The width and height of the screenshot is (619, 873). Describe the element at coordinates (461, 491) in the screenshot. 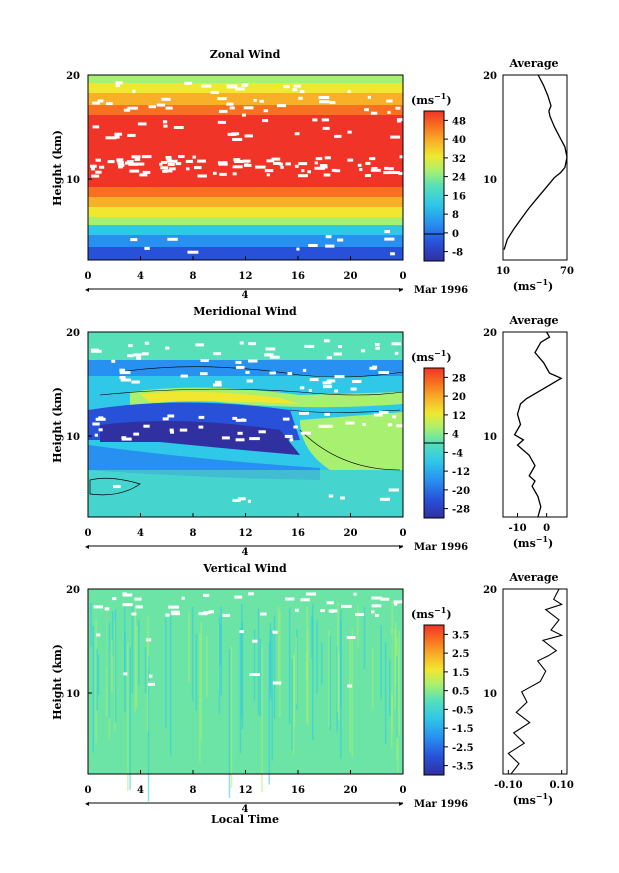

I see `colorbar-tick-label: -20` at that location.